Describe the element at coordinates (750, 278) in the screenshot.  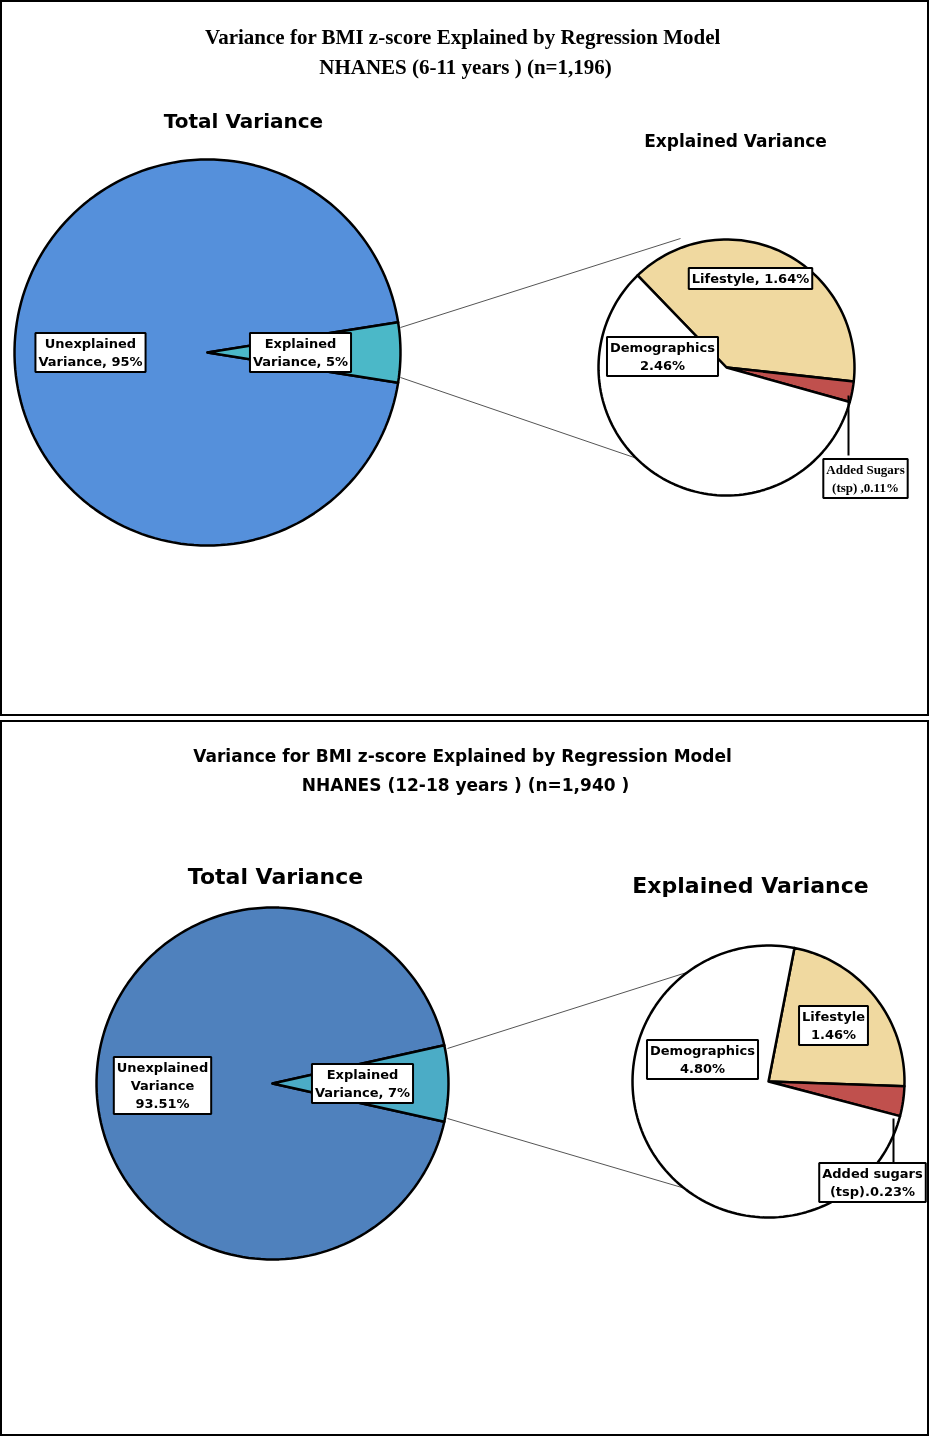
I see `slice-label: Lifestyle, 1.64%` at that location.